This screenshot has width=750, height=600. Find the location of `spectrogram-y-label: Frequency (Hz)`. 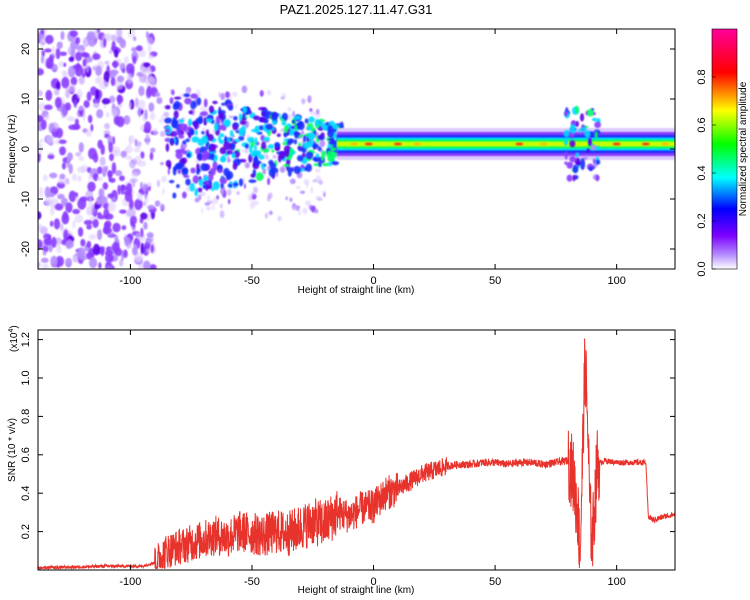

spectrogram-y-label: Frequency (Hz) is located at coordinates (12, 149).